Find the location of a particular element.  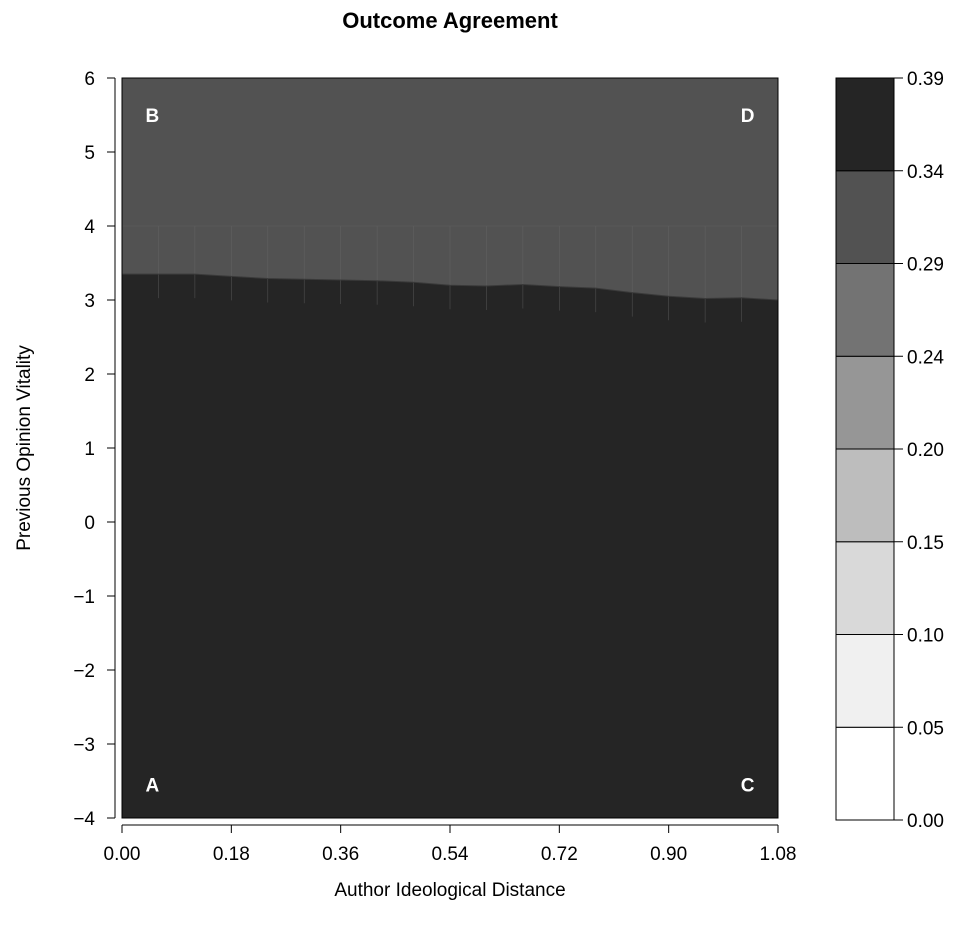

y-tick-label: −1 is located at coordinates (84, 597).